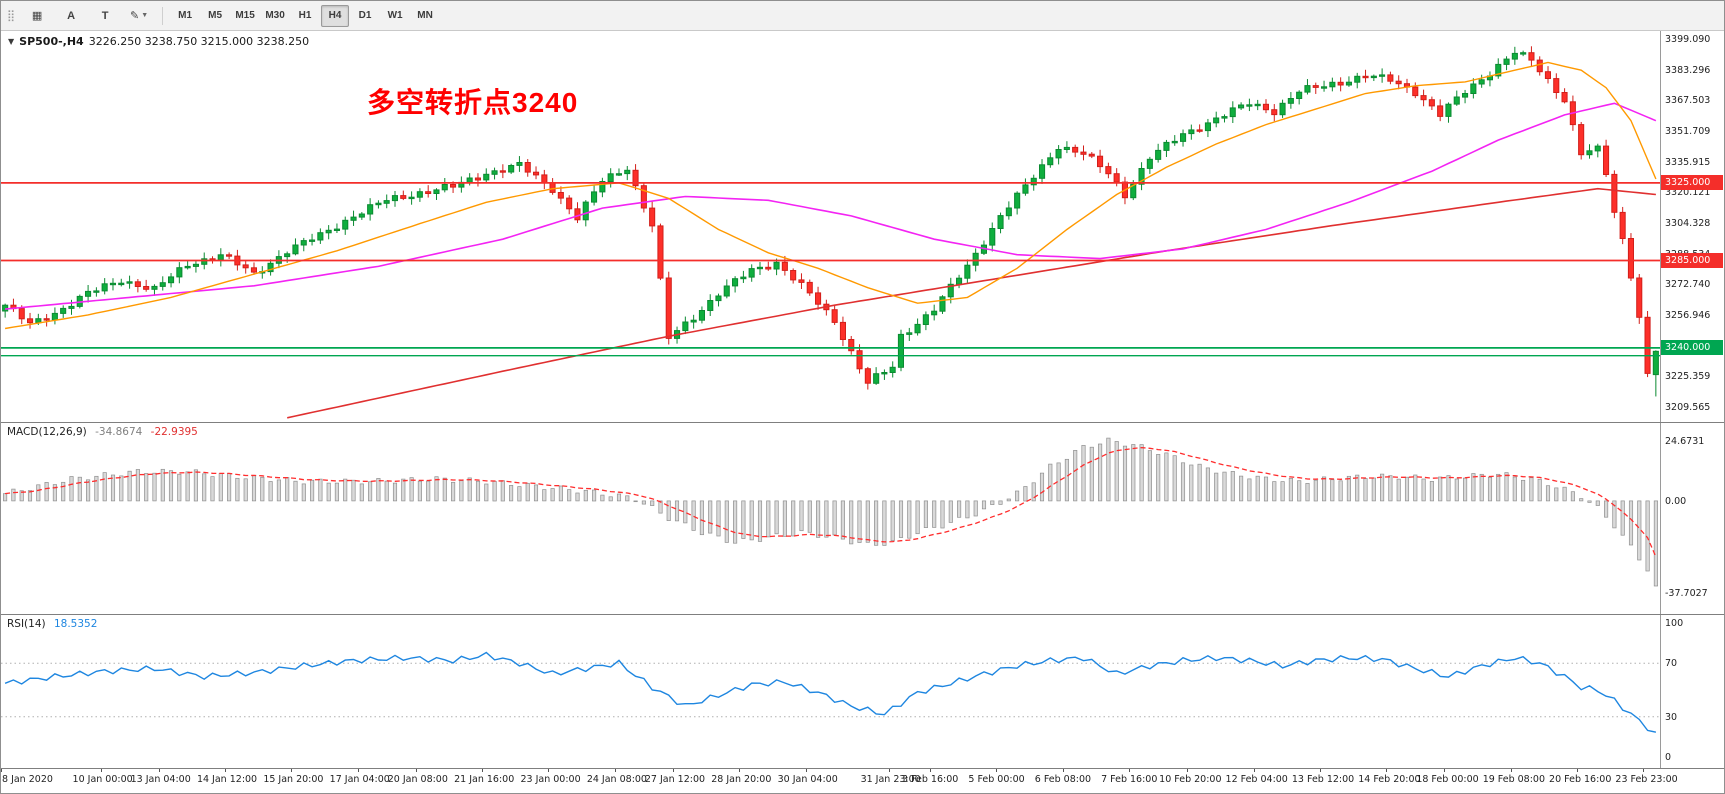 This screenshot has width=1725, height=794. I want to click on time-tick-label: 30 Jan 04:00, so click(807, 779).